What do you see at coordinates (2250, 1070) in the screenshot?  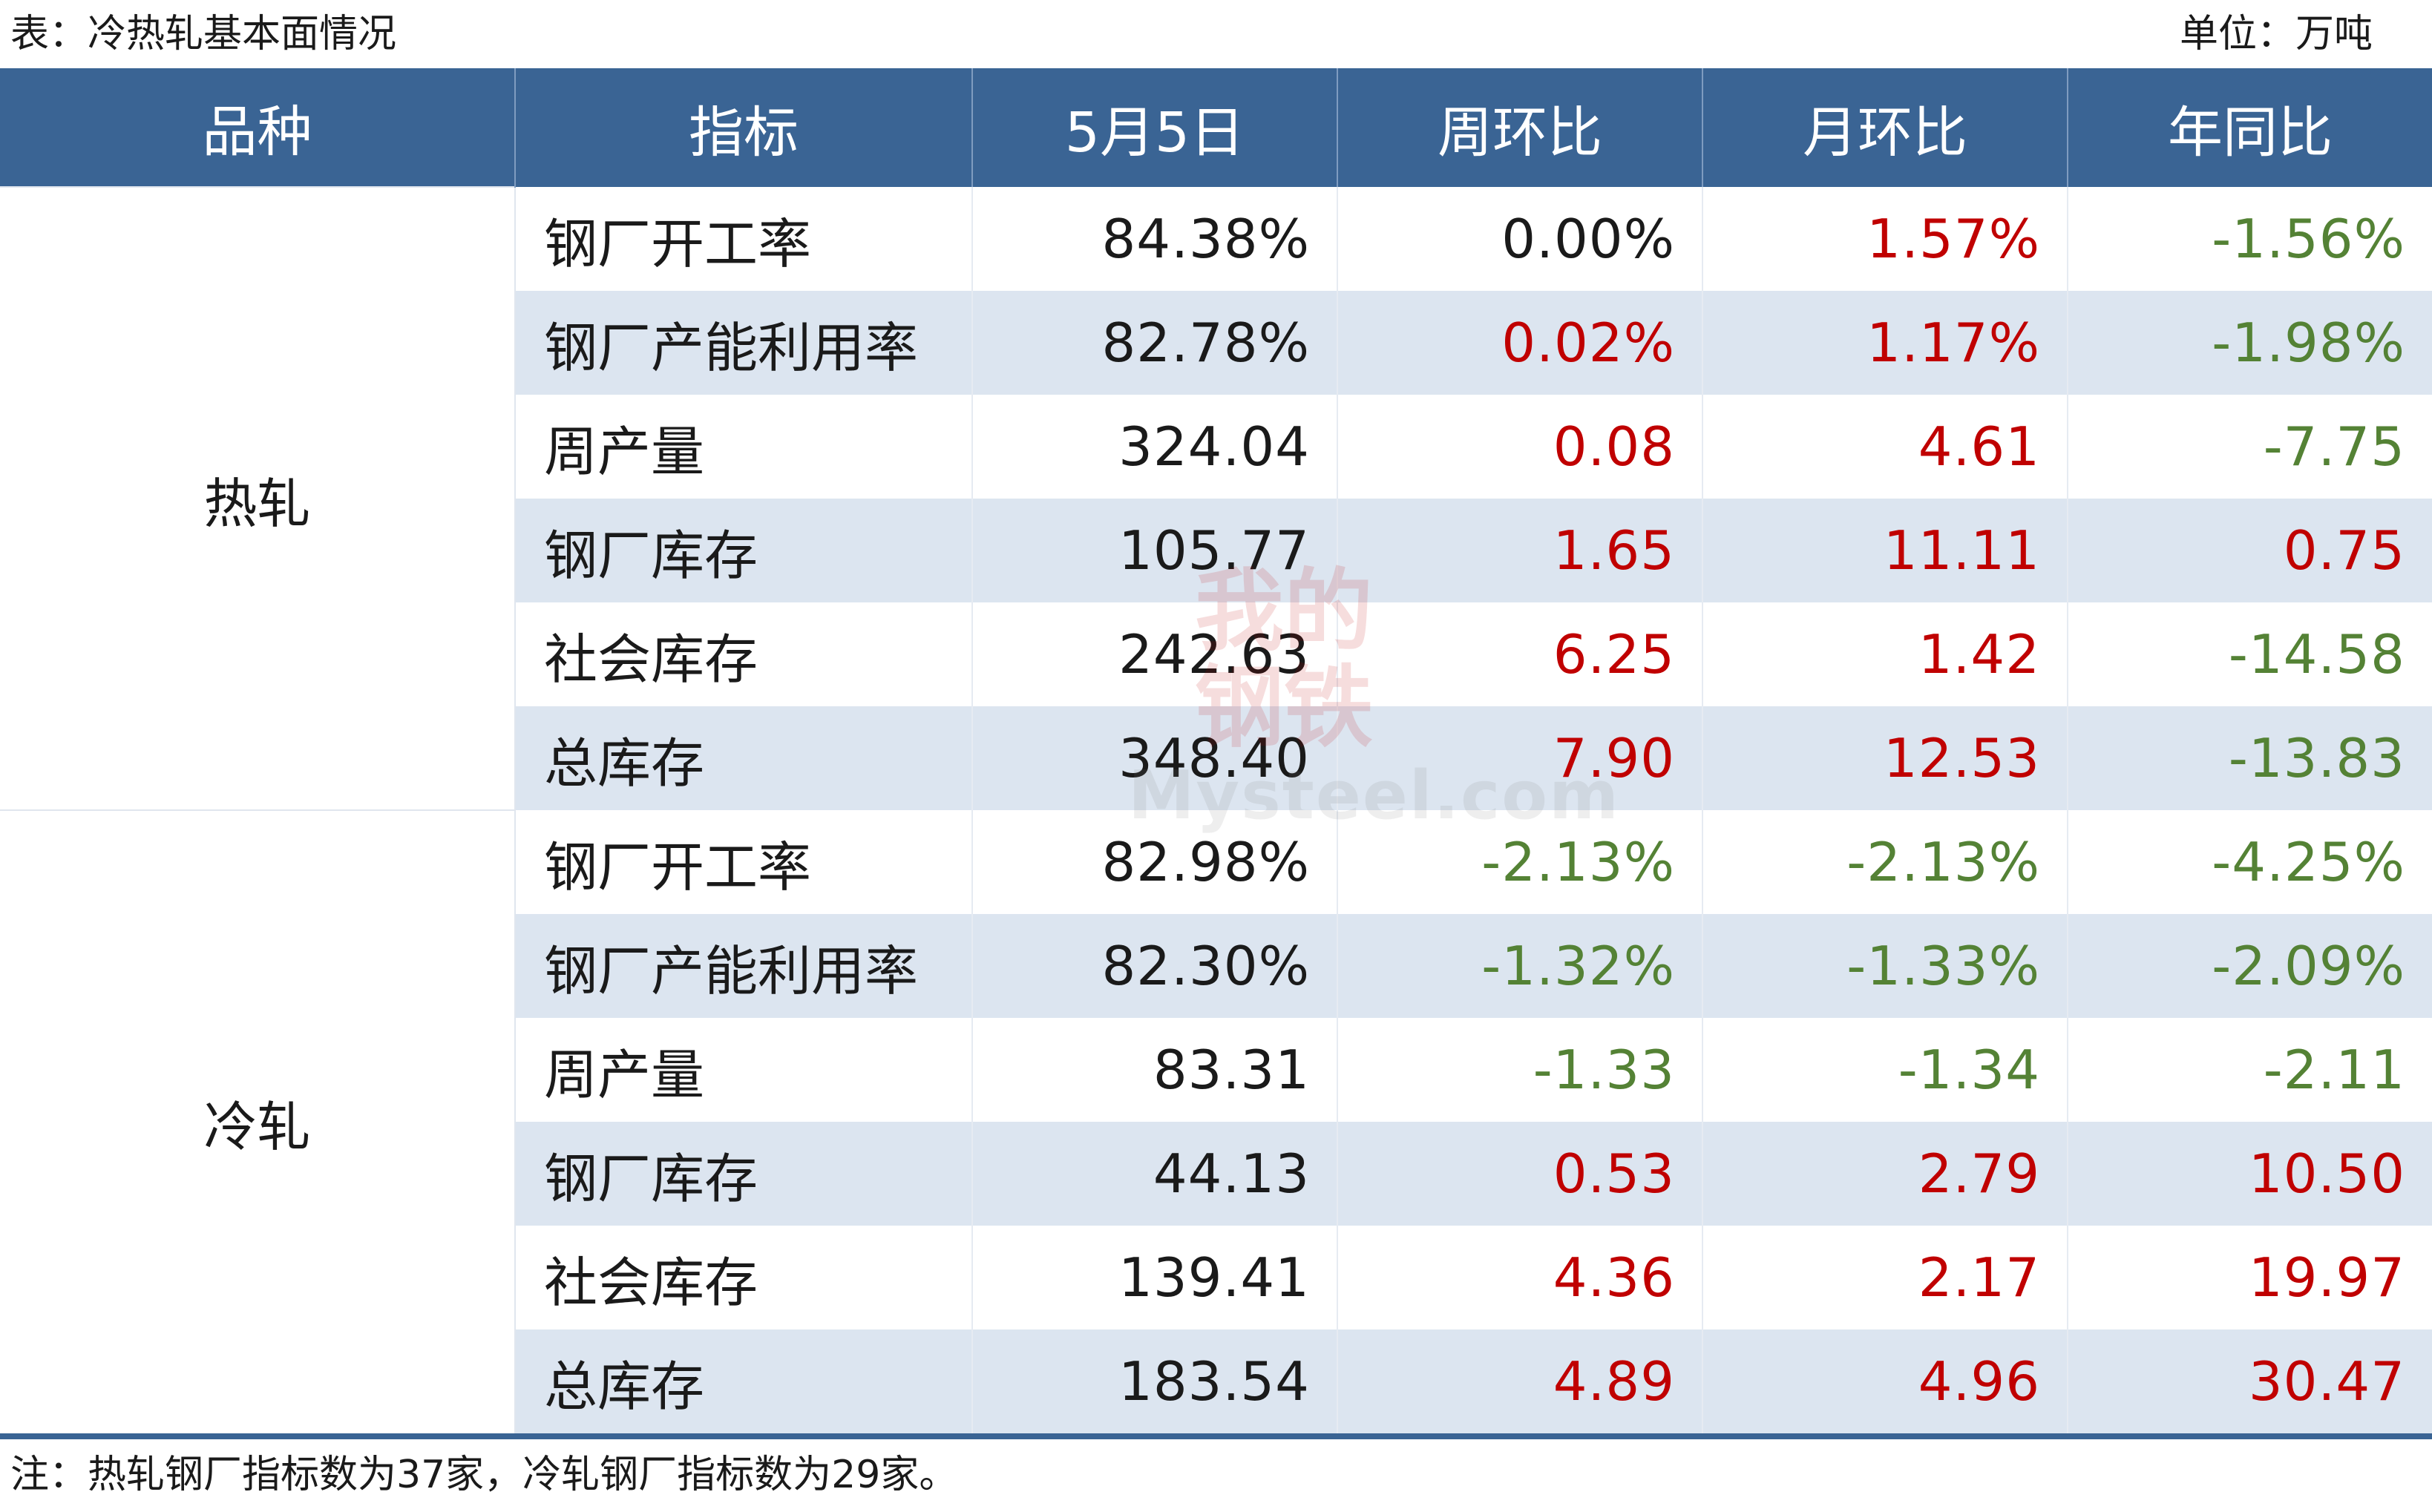 I see `cell-yoy: -2.11` at bounding box center [2250, 1070].